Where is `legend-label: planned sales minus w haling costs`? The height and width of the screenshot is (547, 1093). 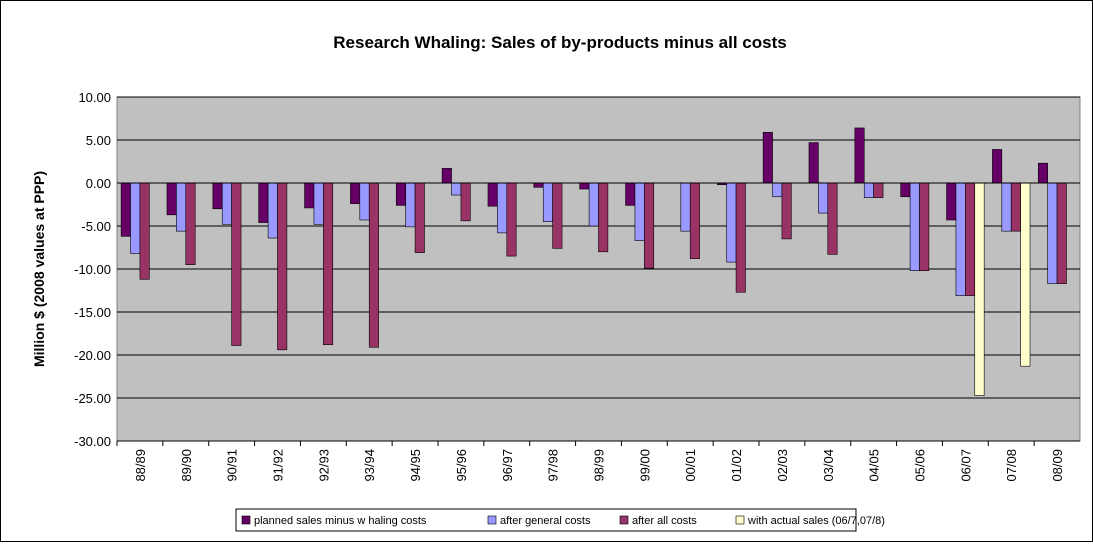
legend-label: planned sales minus w haling costs is located at coordinates (340, 521).